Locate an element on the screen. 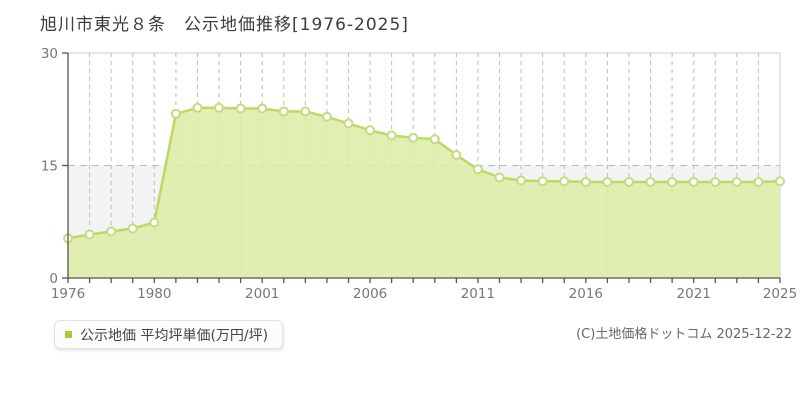 Image resolution: width=800 pixels, height=400 pixels. x-tick-label: 2016 is located at coordinates (586, 294).